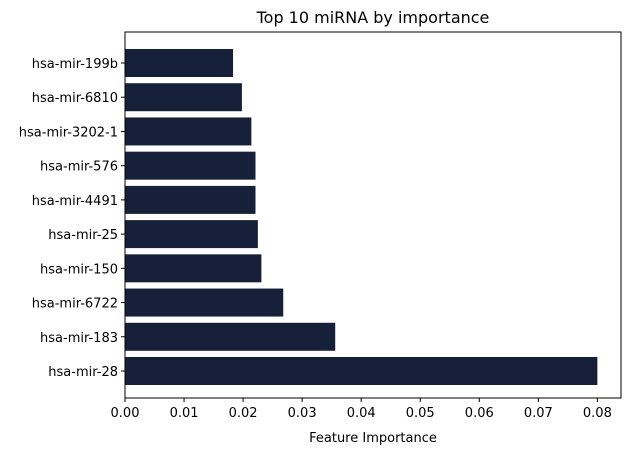  What do you see at coordinates (302, 413) in the screenshot?
I see `x-tick-label: 0.03` at bounding box center [302, 413].